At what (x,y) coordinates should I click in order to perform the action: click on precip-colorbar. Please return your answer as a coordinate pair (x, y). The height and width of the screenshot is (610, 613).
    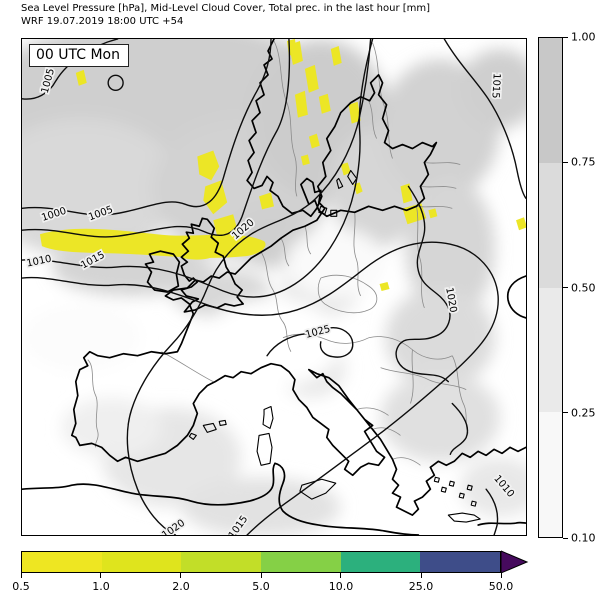
    Looking at the image, I should click on (261, 562).